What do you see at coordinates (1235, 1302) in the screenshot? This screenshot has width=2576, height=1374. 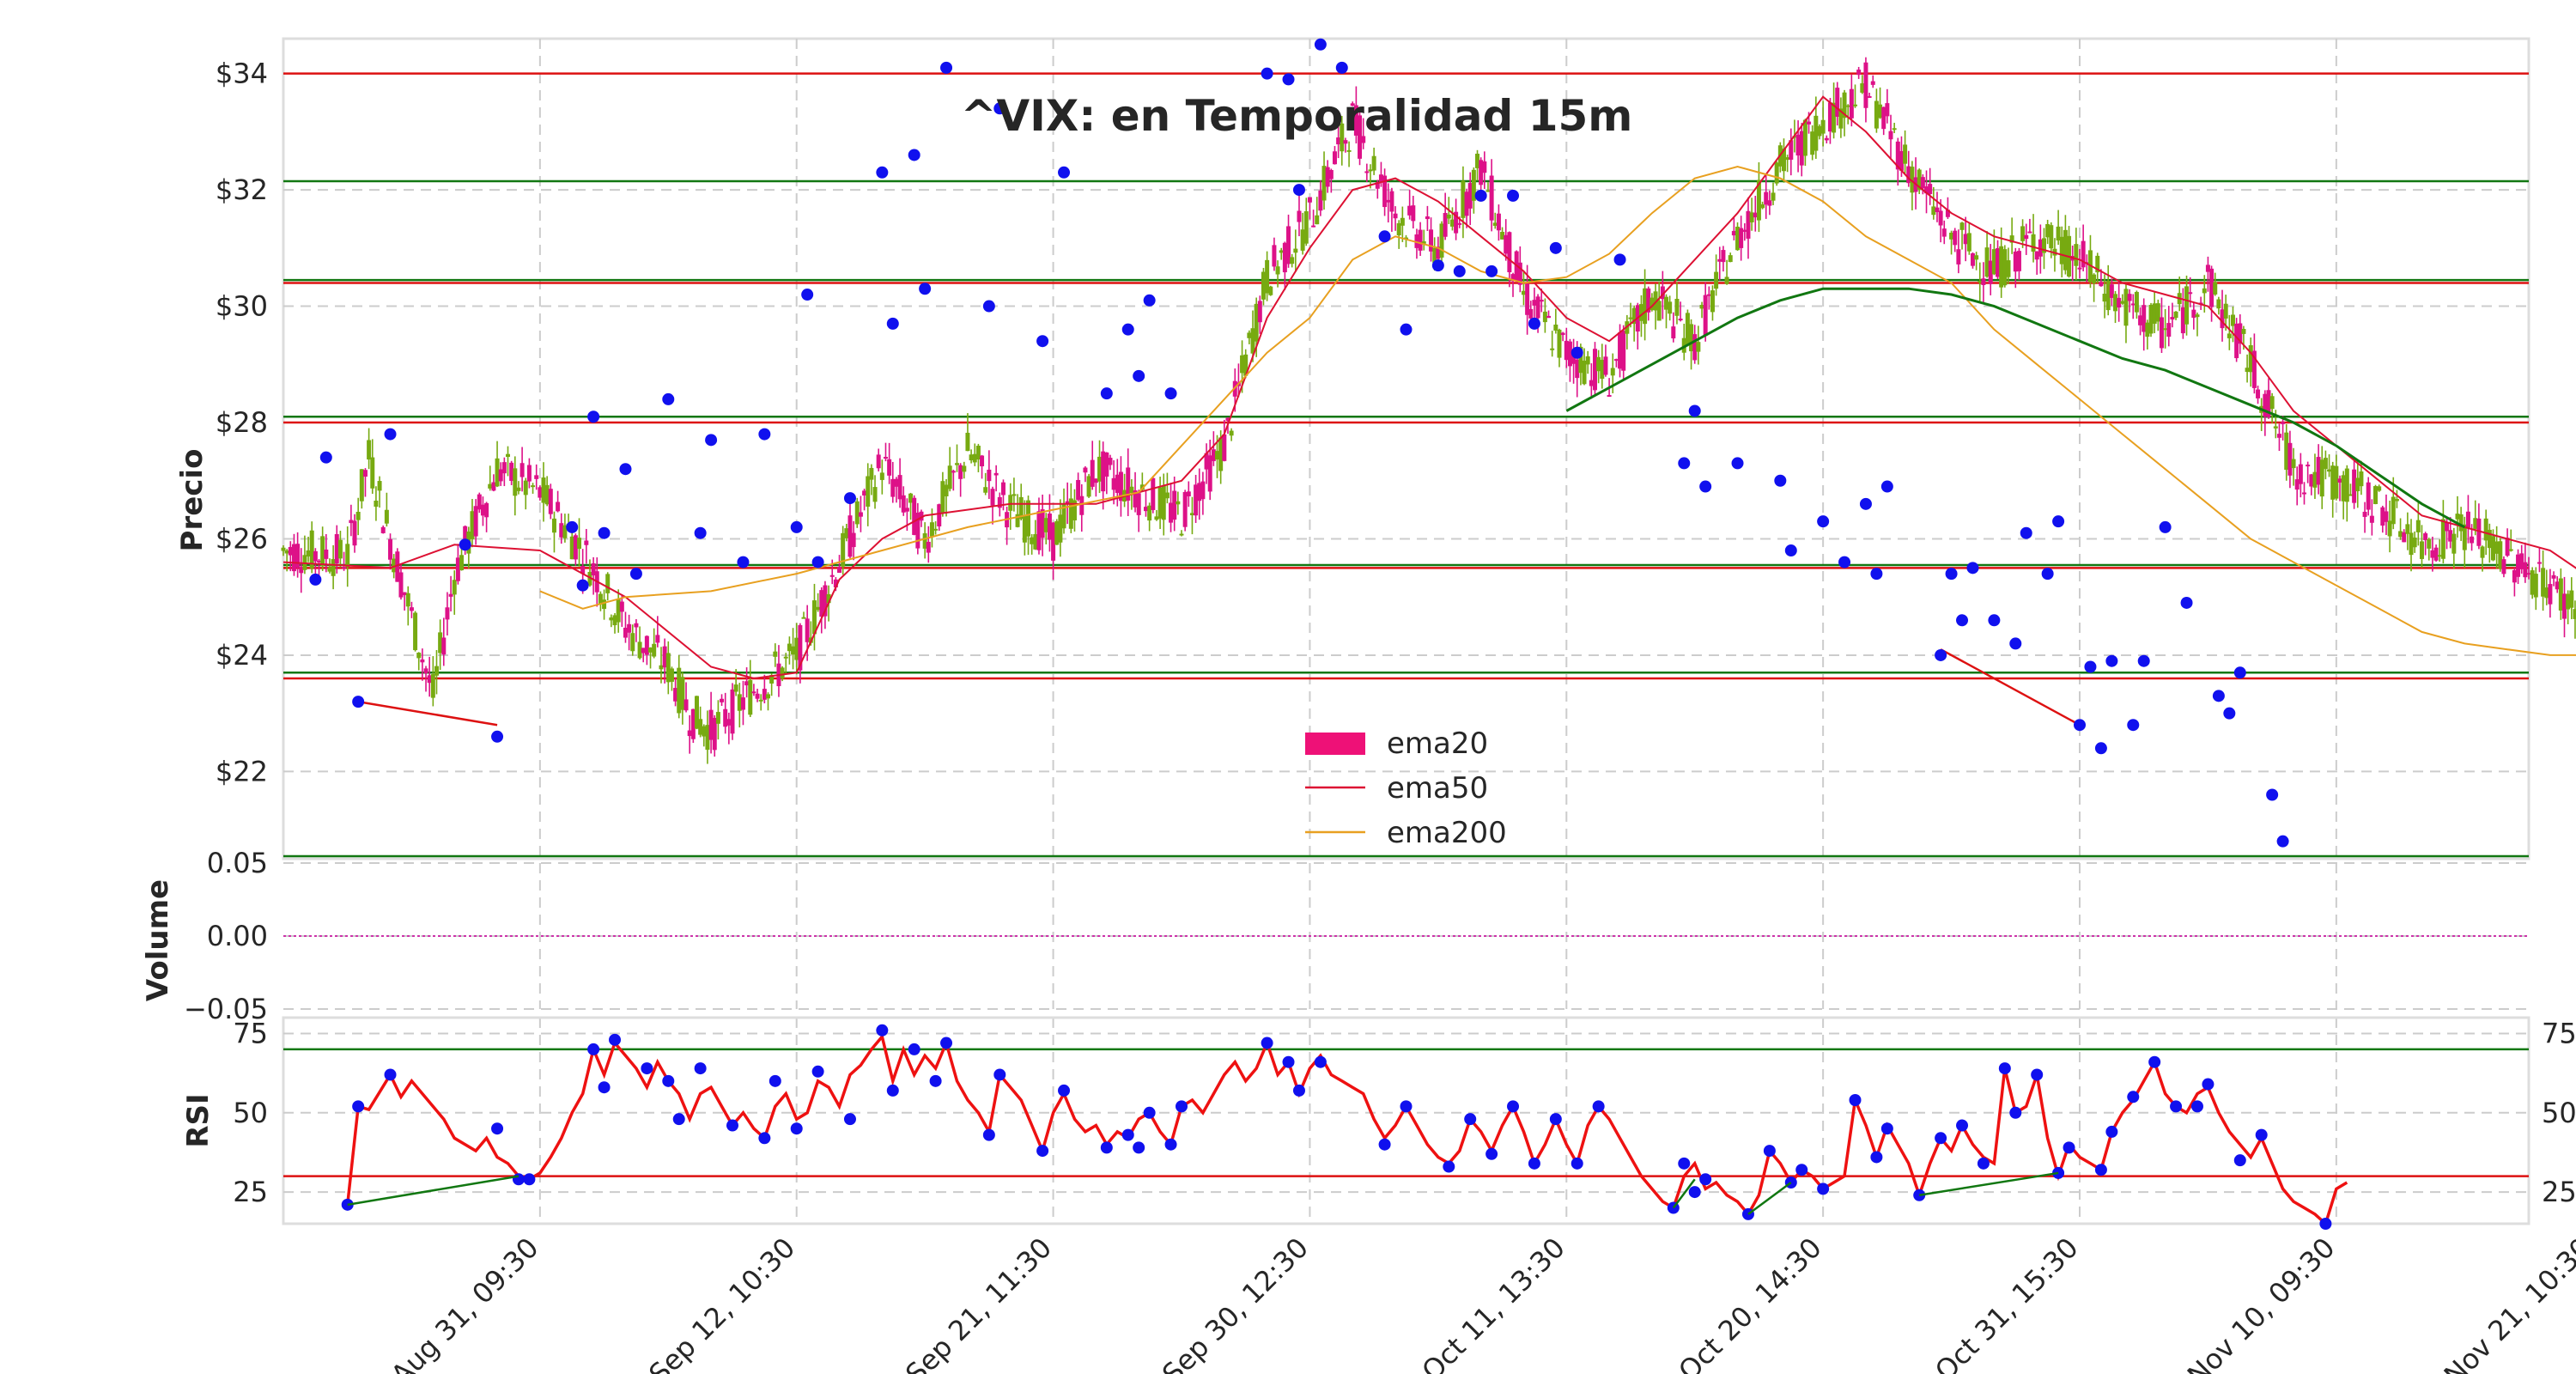 I see `x-tick-label: Sep 30, 12:30` at bounding box center [1235, 1302].